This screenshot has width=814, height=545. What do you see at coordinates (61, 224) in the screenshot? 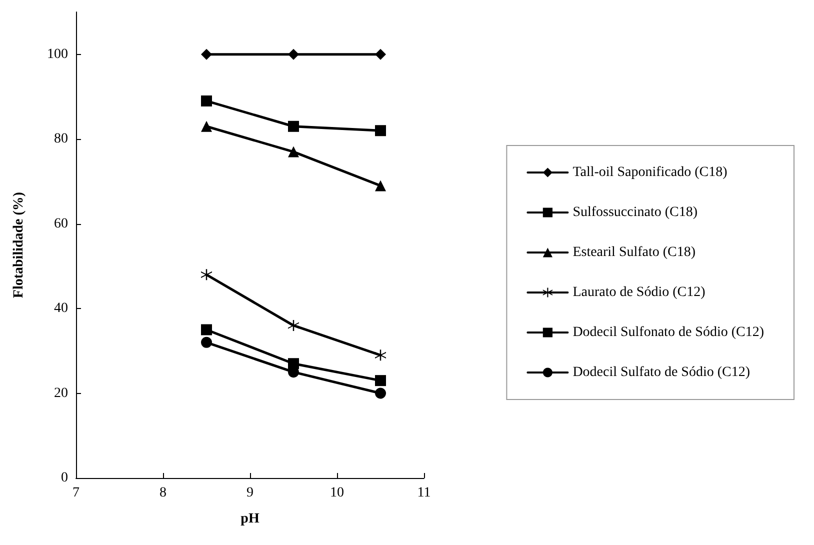
I see `y-tick-label: 60` at bounding box center [61, 224].